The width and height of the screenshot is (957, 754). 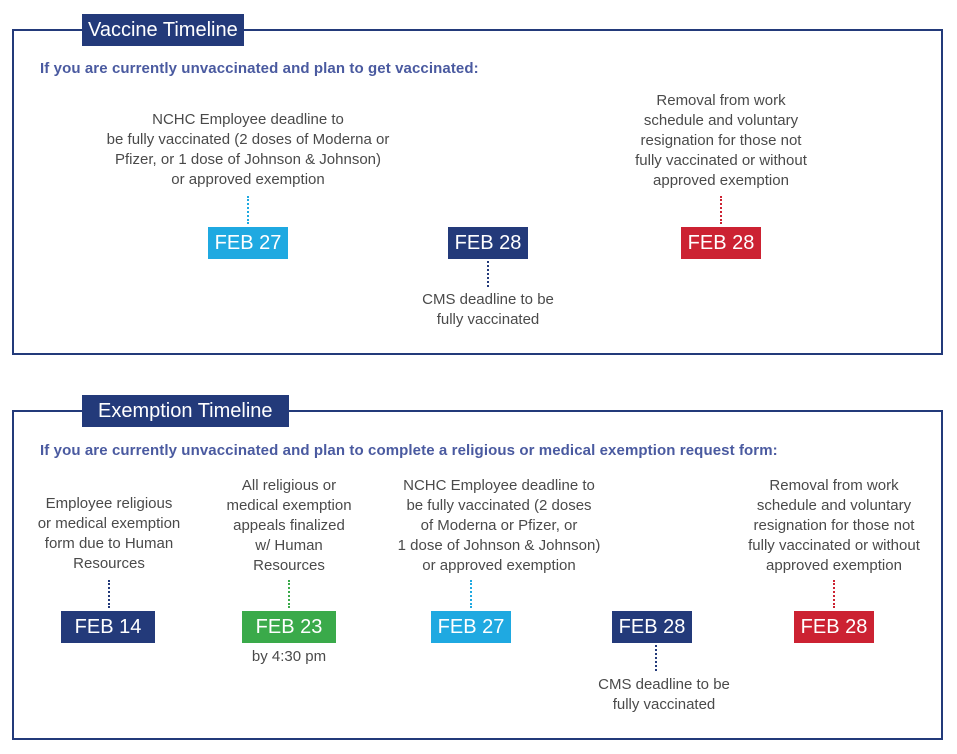 I want to click on vaccine-item-3-date: FEB 28, so click(x=721, y=243).